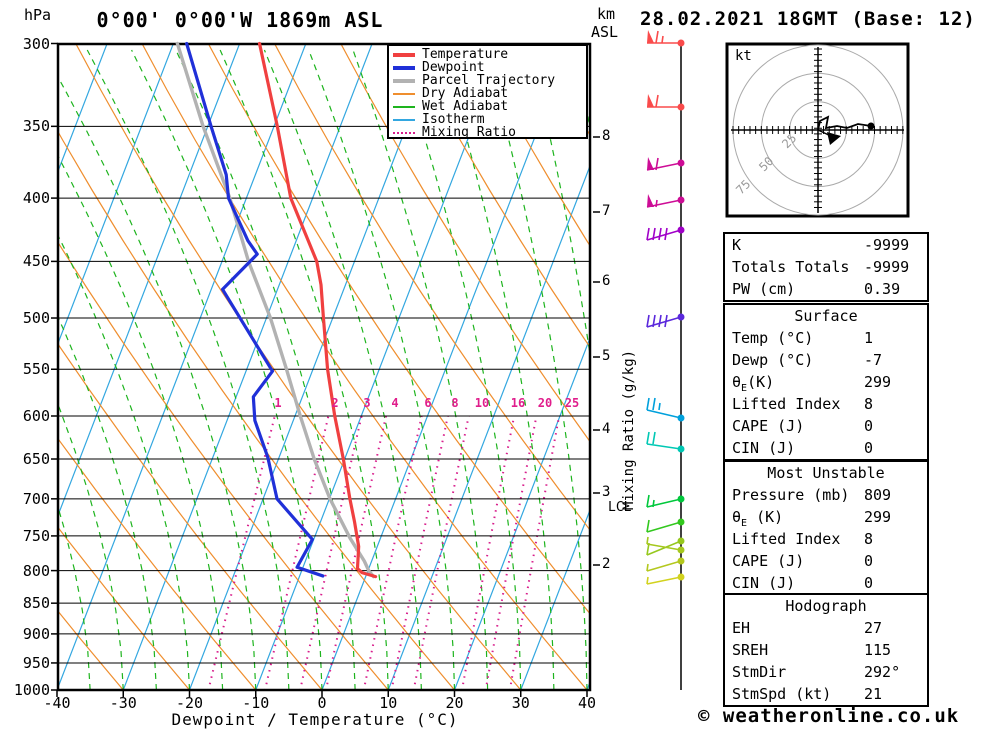  Describe the element at coordinates (826, 628) in the screenshot. I see `stats-row: EH 27` at that location.